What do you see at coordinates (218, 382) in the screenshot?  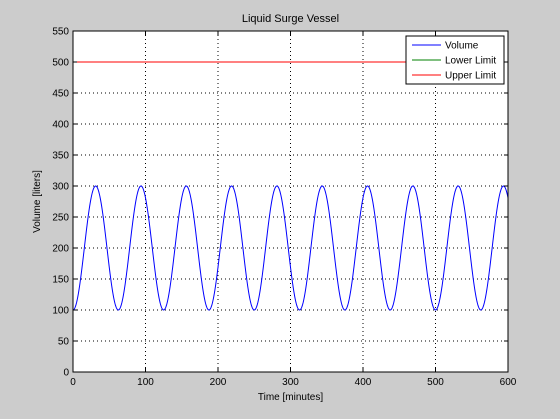 I see `x-tick-label: 200` at bounding box center [218, 382].